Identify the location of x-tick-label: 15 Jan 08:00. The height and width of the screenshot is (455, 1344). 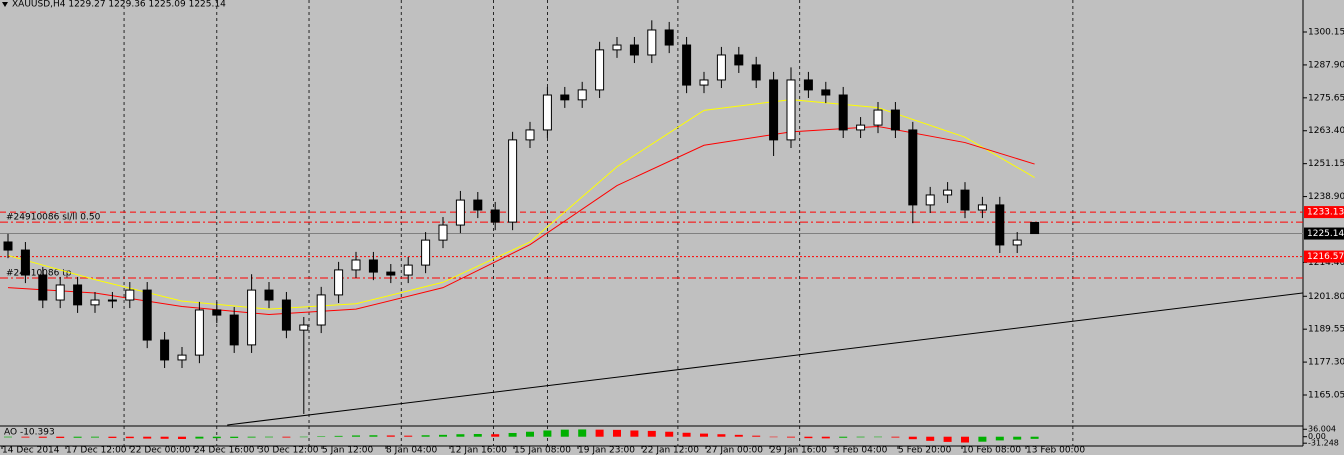
(542, 450).